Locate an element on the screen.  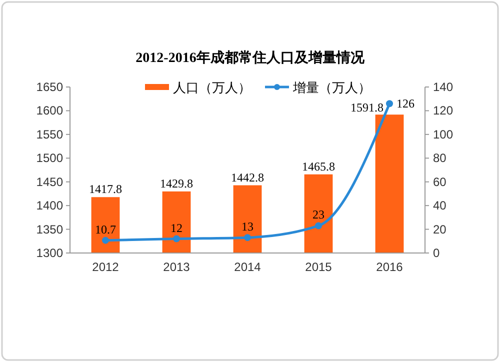
x-tick-label: 2013 is located at coordinates (176, 267).